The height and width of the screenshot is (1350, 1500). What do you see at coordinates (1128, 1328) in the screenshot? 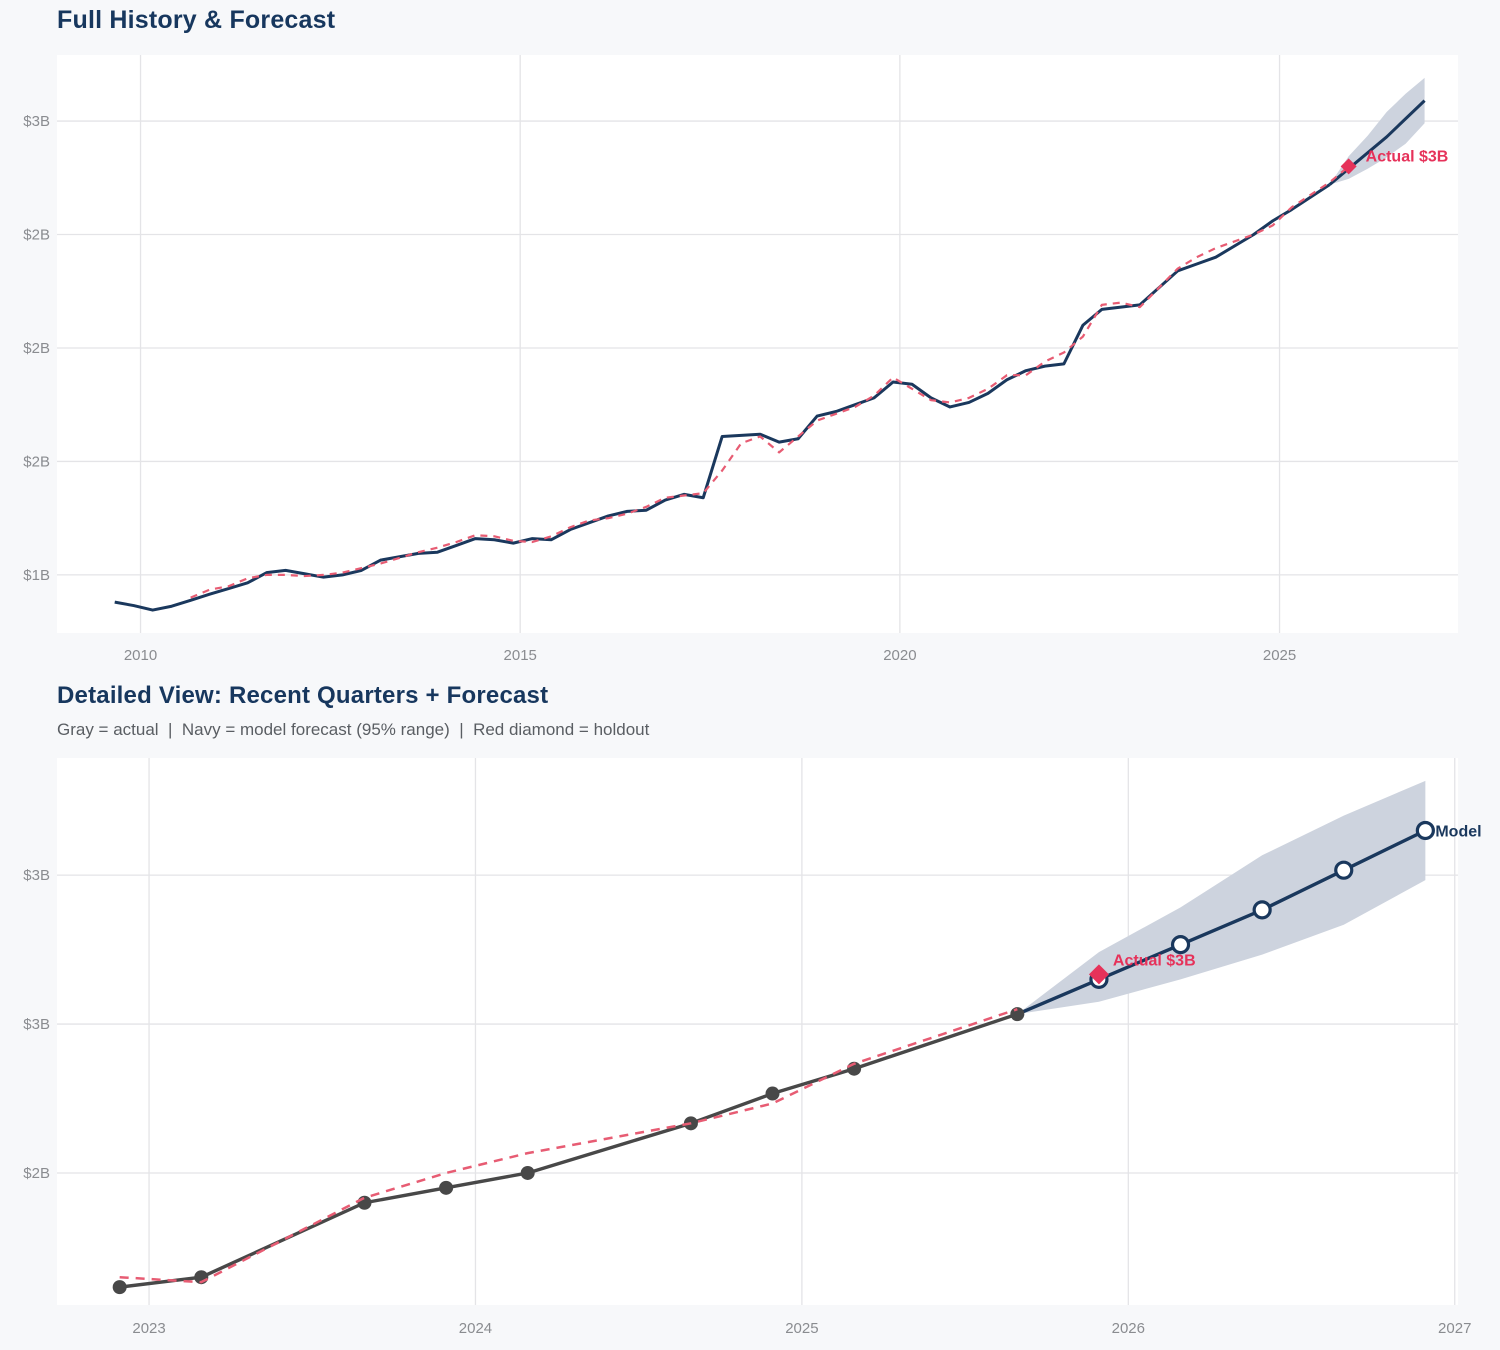
I see `x-tick-label: 2026` at bounding box center [1128, 1328].